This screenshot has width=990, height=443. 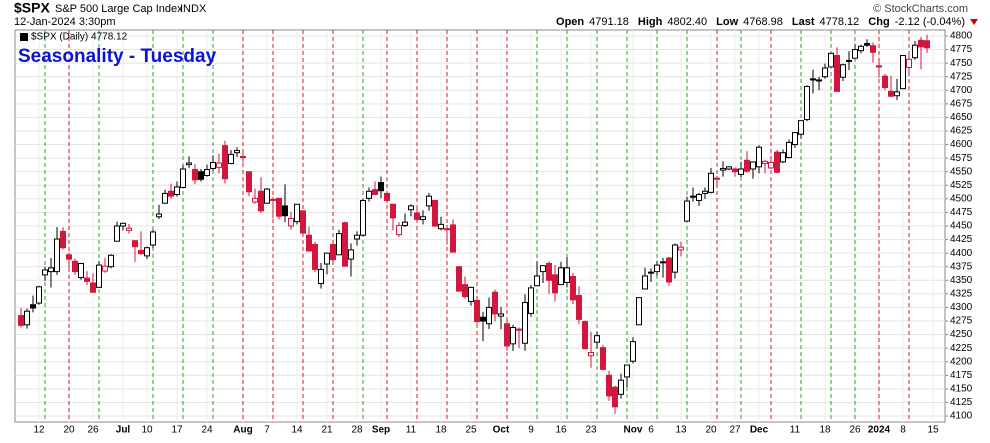 What do you see at coordinates (242, 430) in the screenshot?
I see `x-tick-label: Aug` at bounding box center [242, 430].